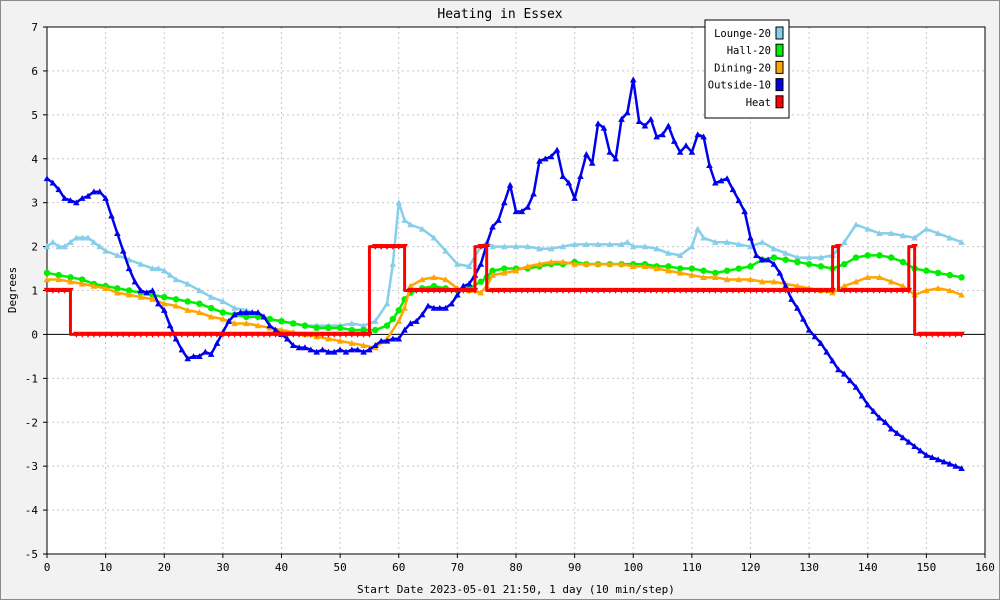 Image resolution: width=1000 pixels, height=600 pixels. Describe the element at coordinates (34, 203) in the screenshot. I see `y-tick-label: 3` at that location.